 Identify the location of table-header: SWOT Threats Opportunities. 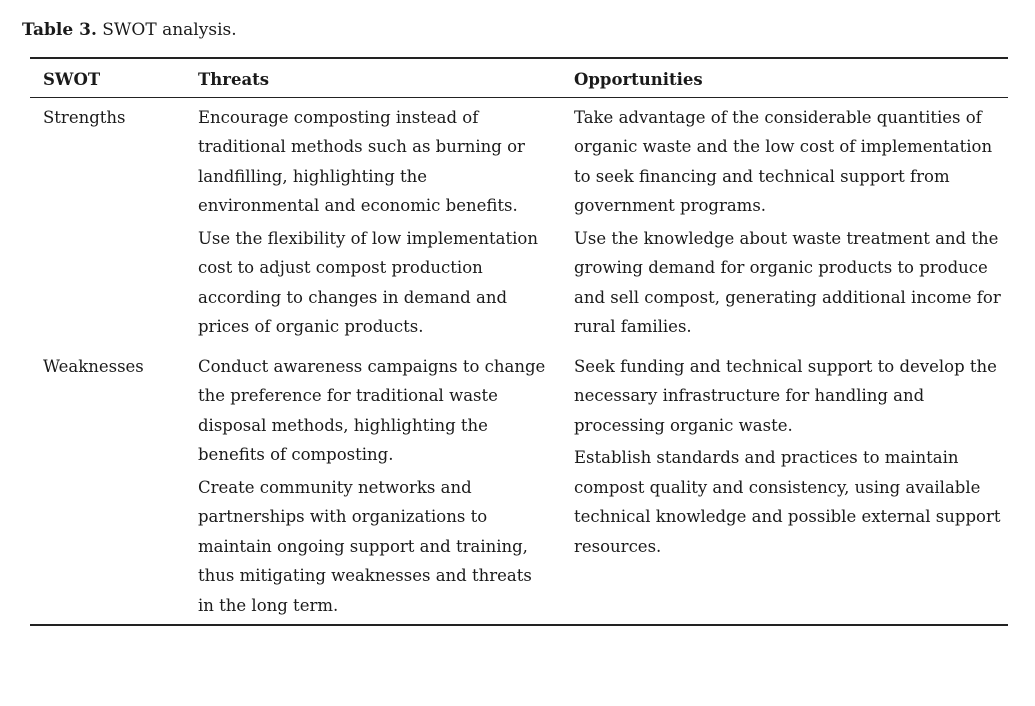
(519, 77).